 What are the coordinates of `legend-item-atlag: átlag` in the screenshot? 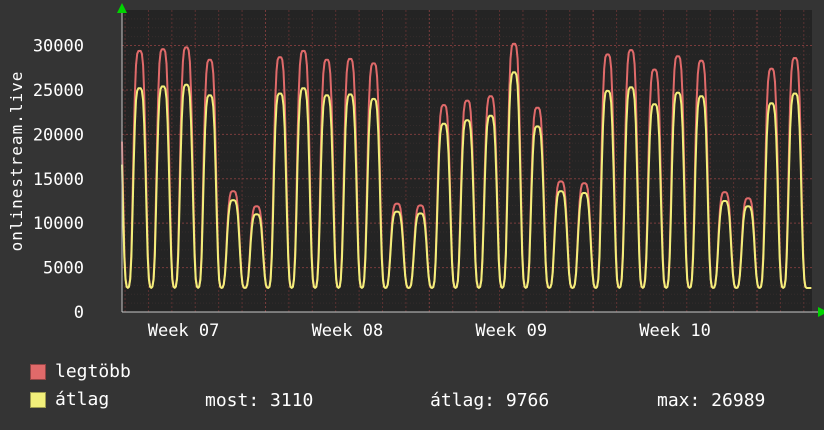 It's located at (69, 400).